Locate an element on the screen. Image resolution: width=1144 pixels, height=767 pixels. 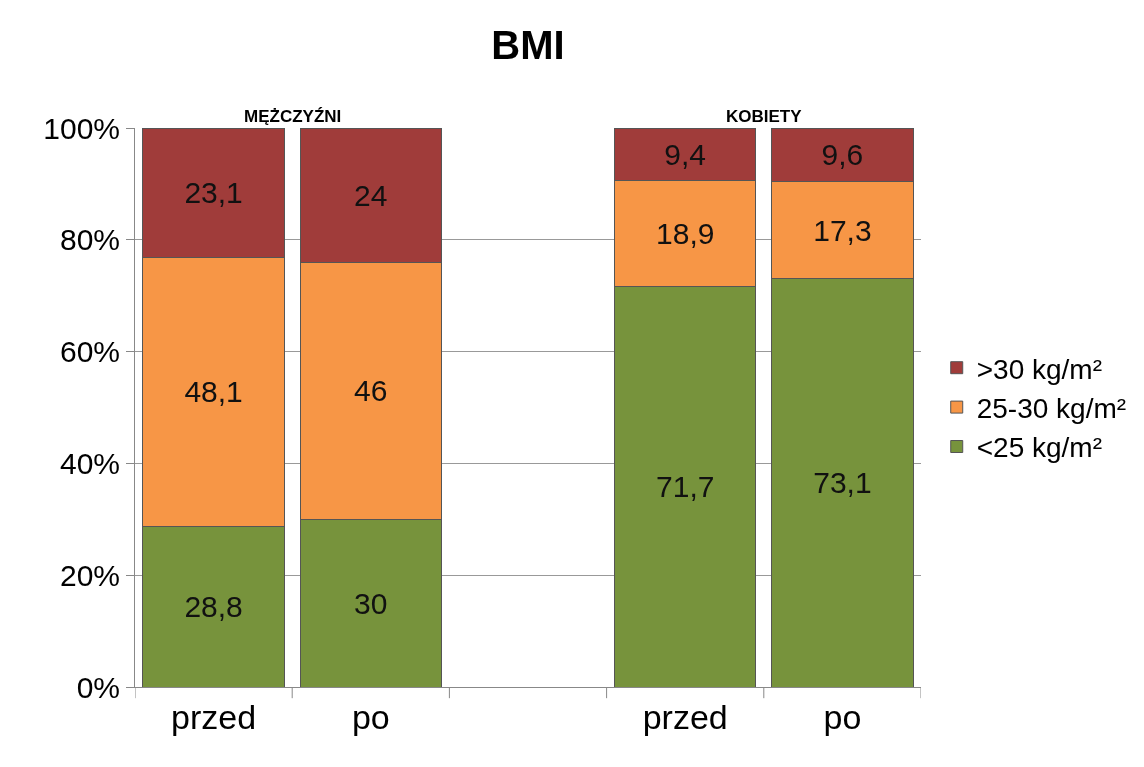
y-tick-label: 100% is located at coordinates (81, 128).